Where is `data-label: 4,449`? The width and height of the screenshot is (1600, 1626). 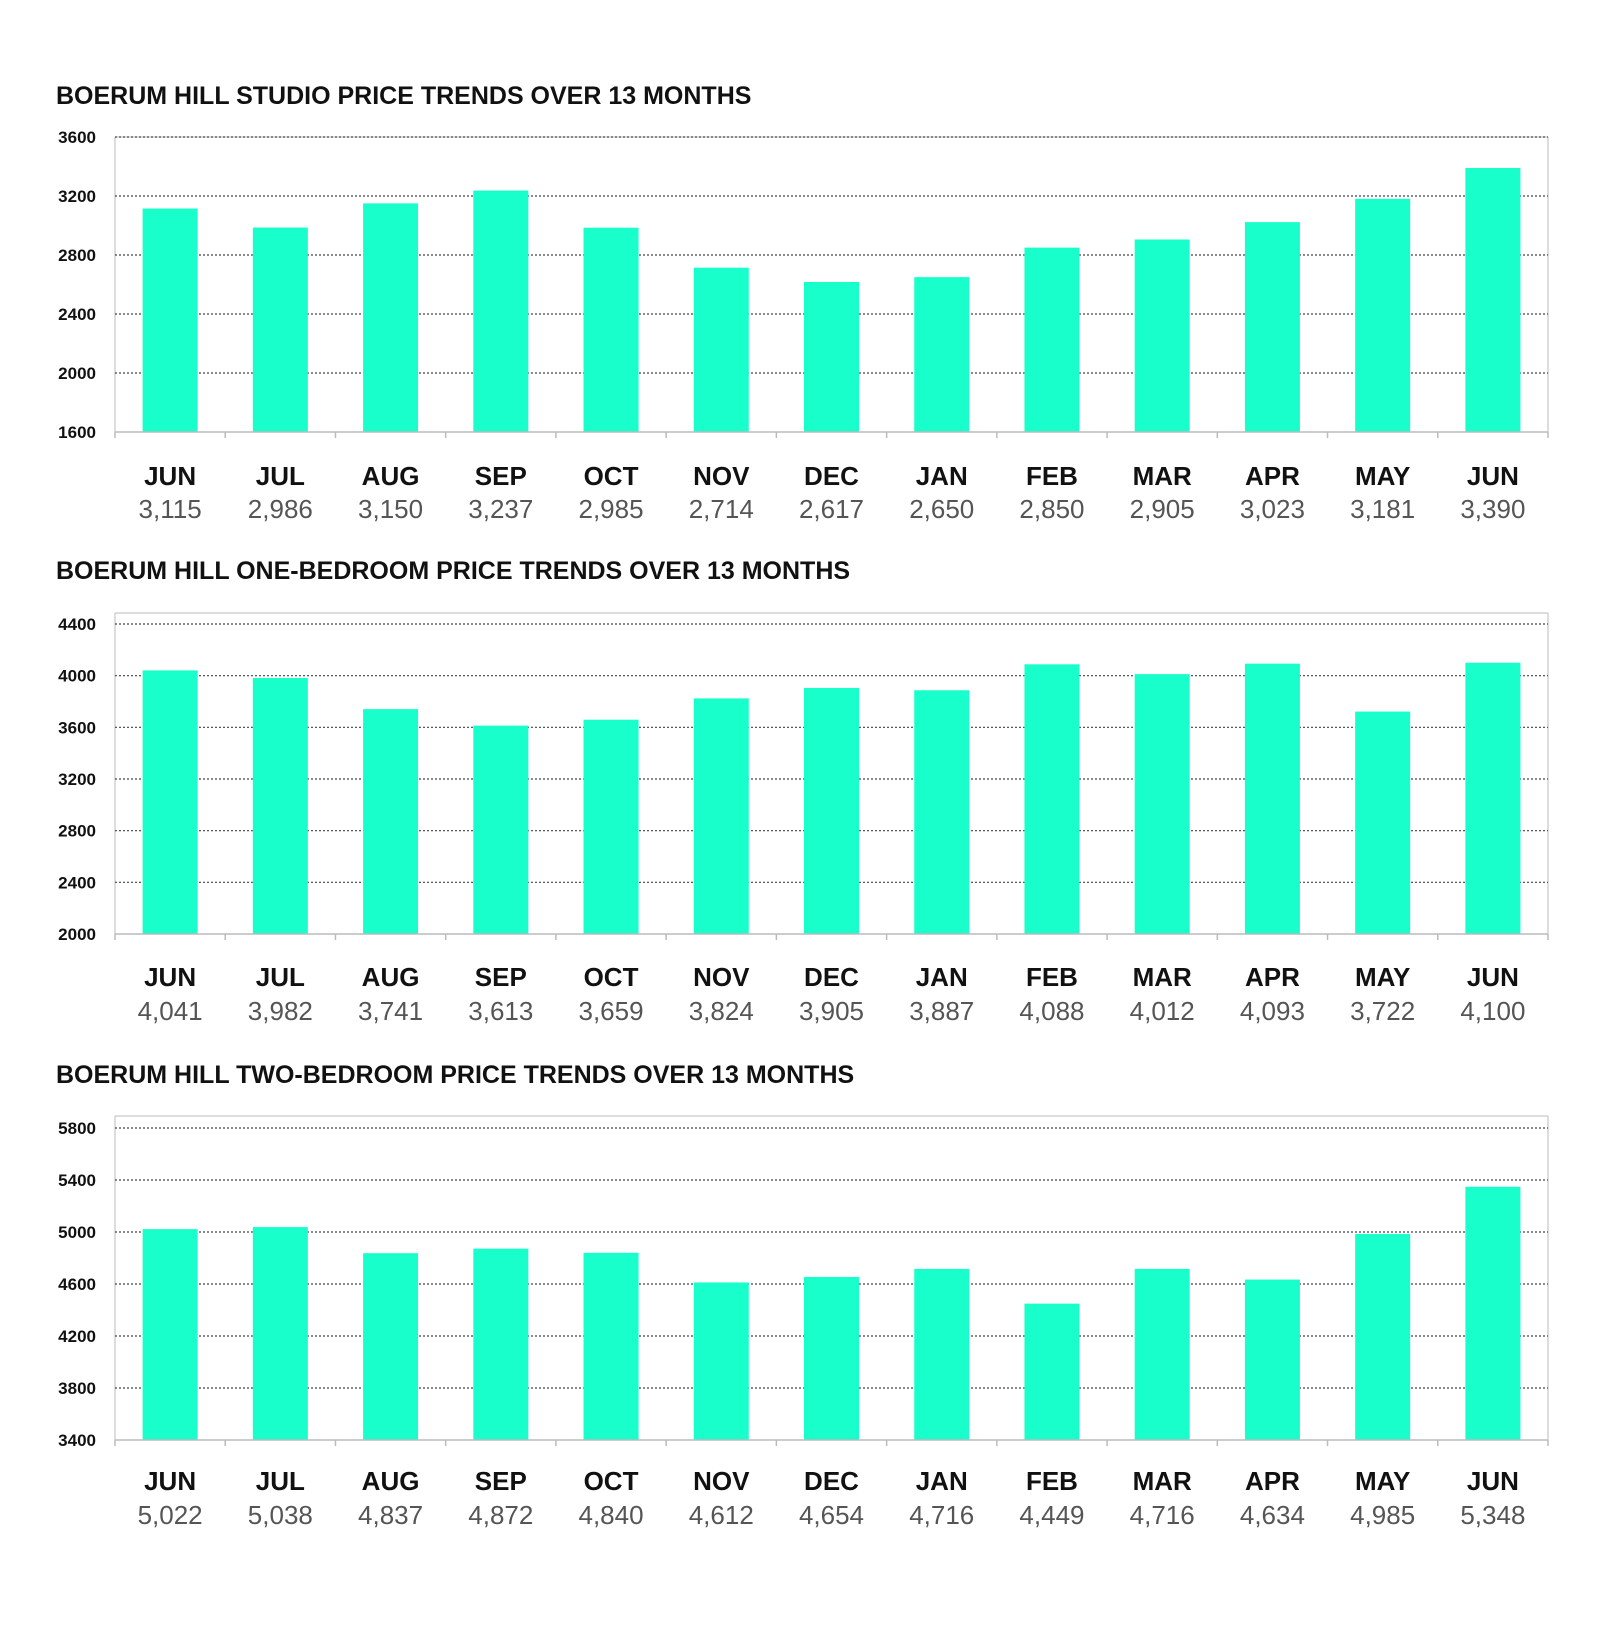
data-label: 4,449 is located at coordinates (1051, 1515).